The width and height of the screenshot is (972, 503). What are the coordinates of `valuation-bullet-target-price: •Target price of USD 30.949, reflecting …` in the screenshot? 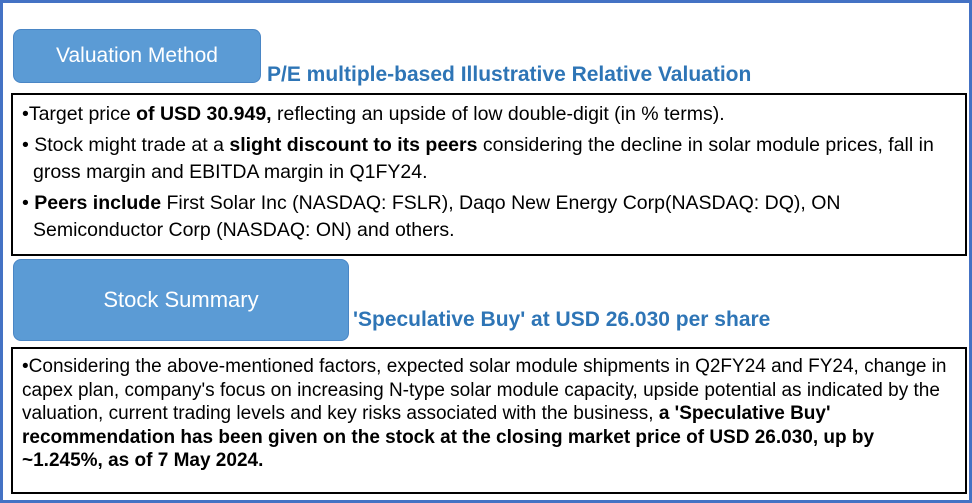 It's located at (373, 114).